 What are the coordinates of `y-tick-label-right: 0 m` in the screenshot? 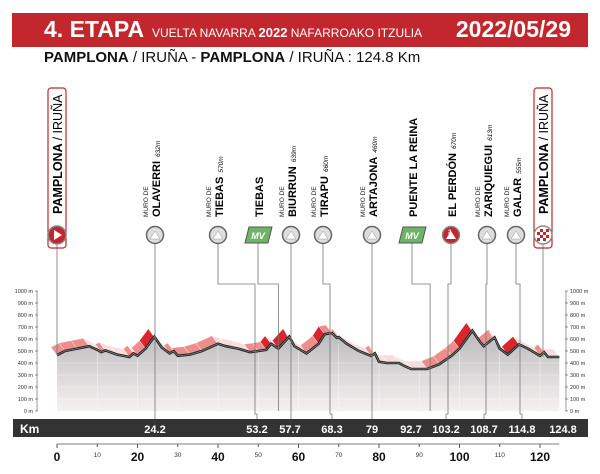 It's located at (575, 412).